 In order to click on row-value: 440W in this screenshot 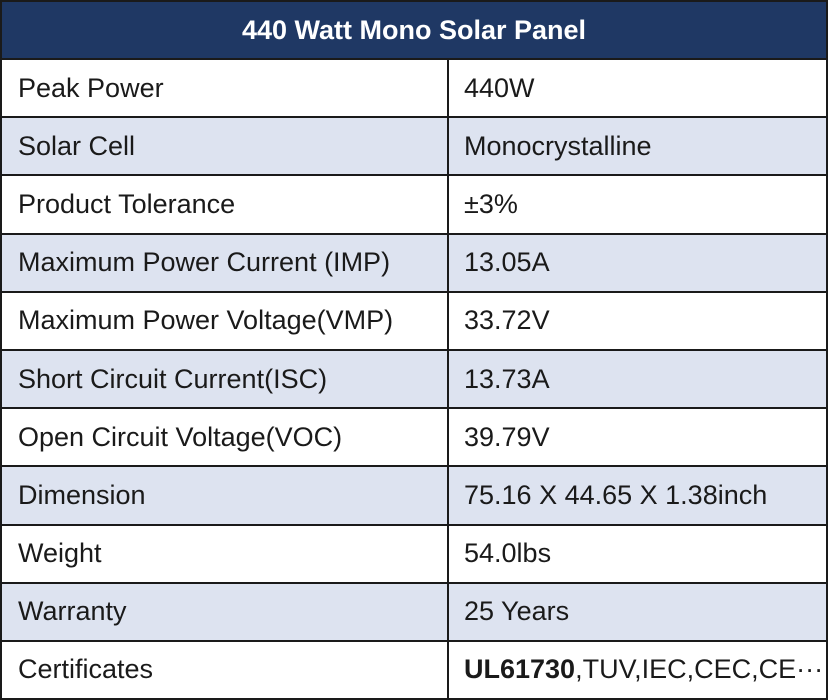, I will do `click(499, 87)`.